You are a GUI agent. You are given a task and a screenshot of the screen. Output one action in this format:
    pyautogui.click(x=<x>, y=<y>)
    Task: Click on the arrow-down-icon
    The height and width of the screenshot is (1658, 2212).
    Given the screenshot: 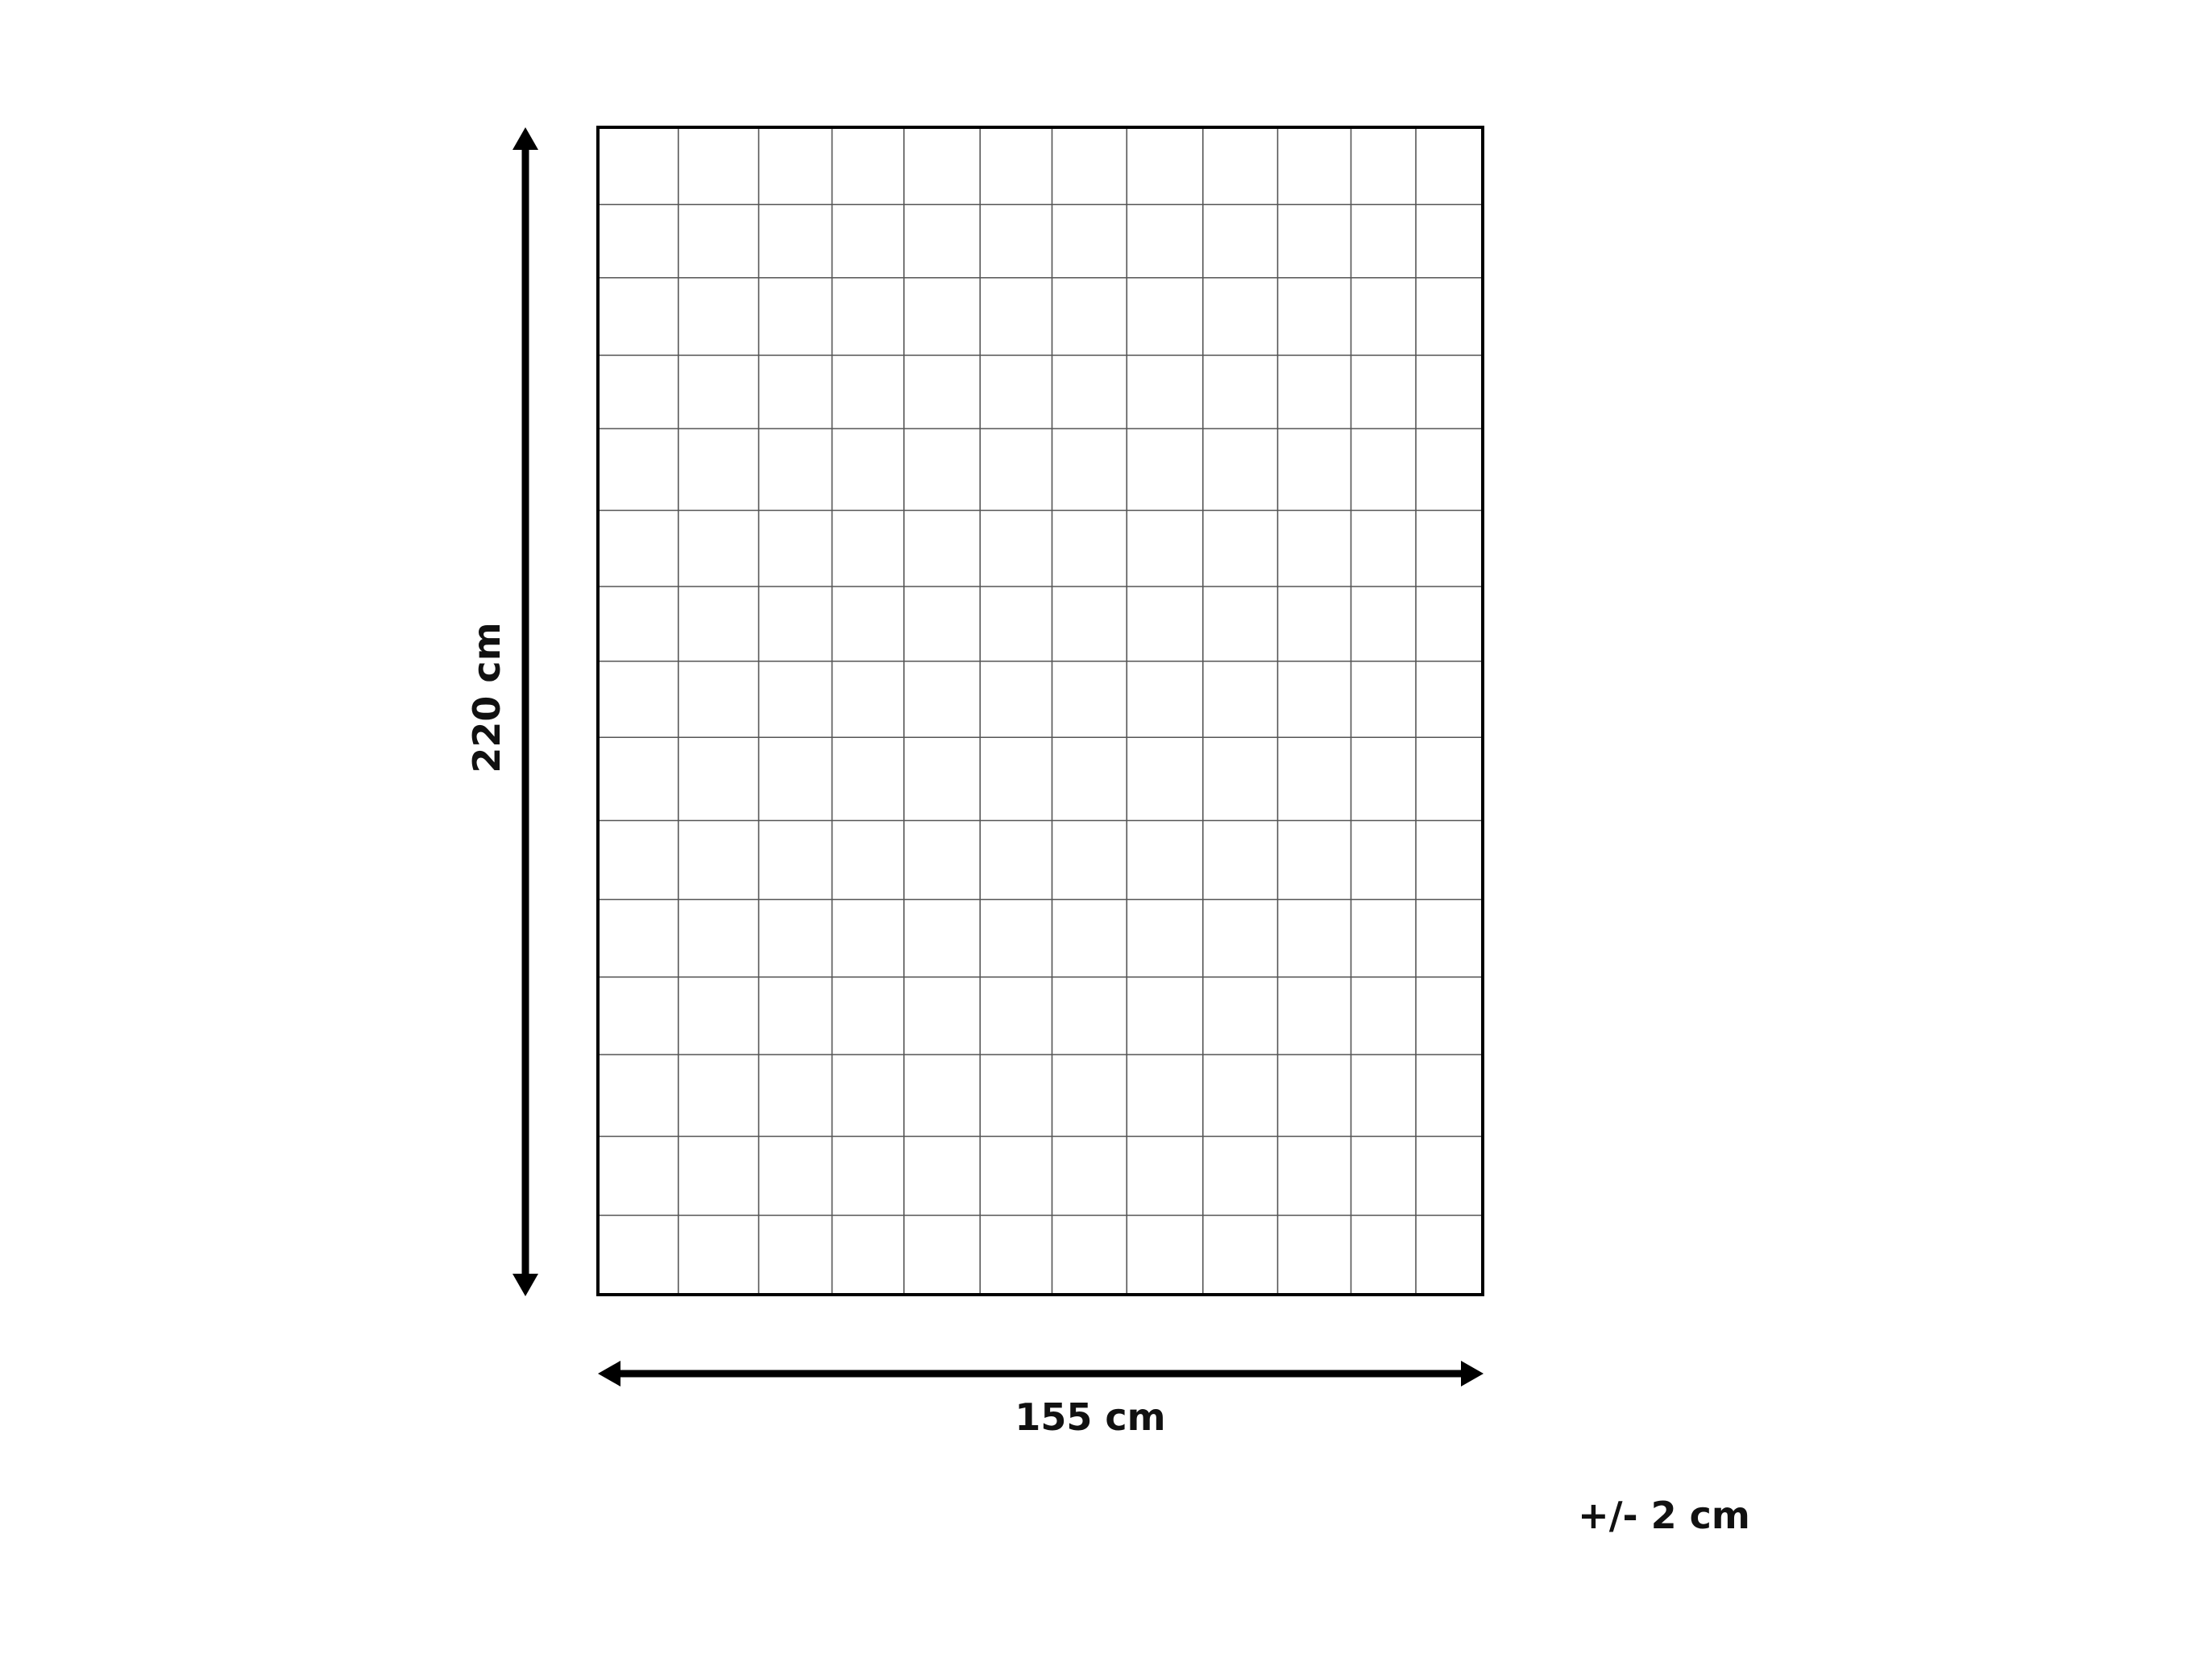 What is the action you would take?
    pyautogui.click(x=525, y=1285)
    